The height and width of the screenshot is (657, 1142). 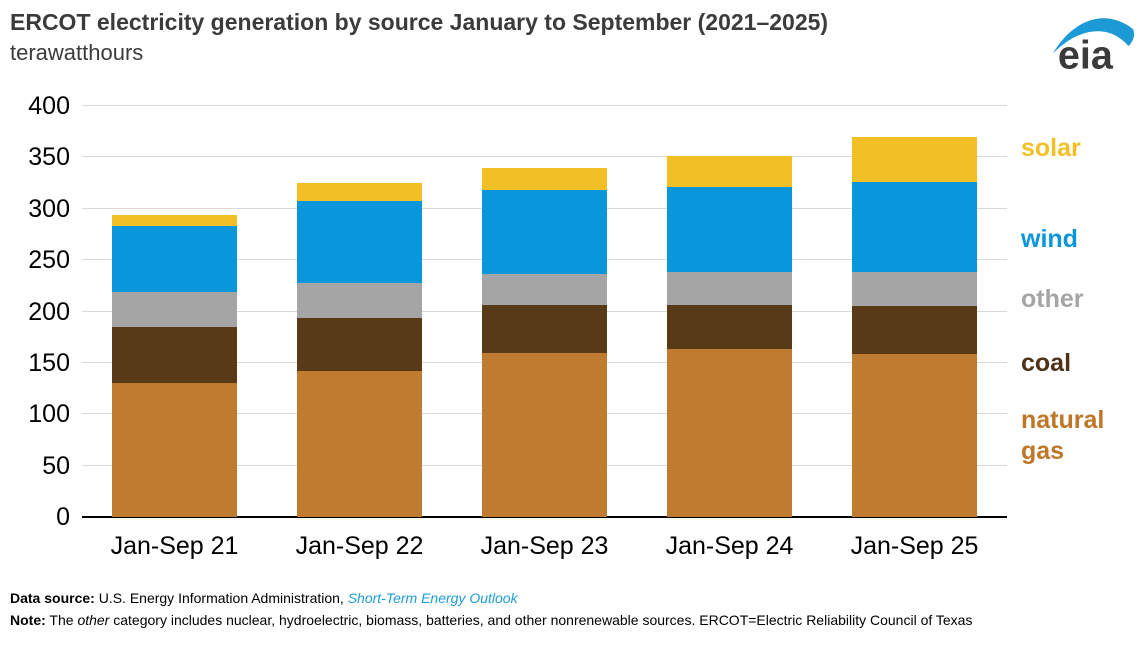 What do you see at coordinates (432, 598) in the screenshot?
I see `steo-link: Short-Term Energy Outlook` at bounding box center [432, 598].